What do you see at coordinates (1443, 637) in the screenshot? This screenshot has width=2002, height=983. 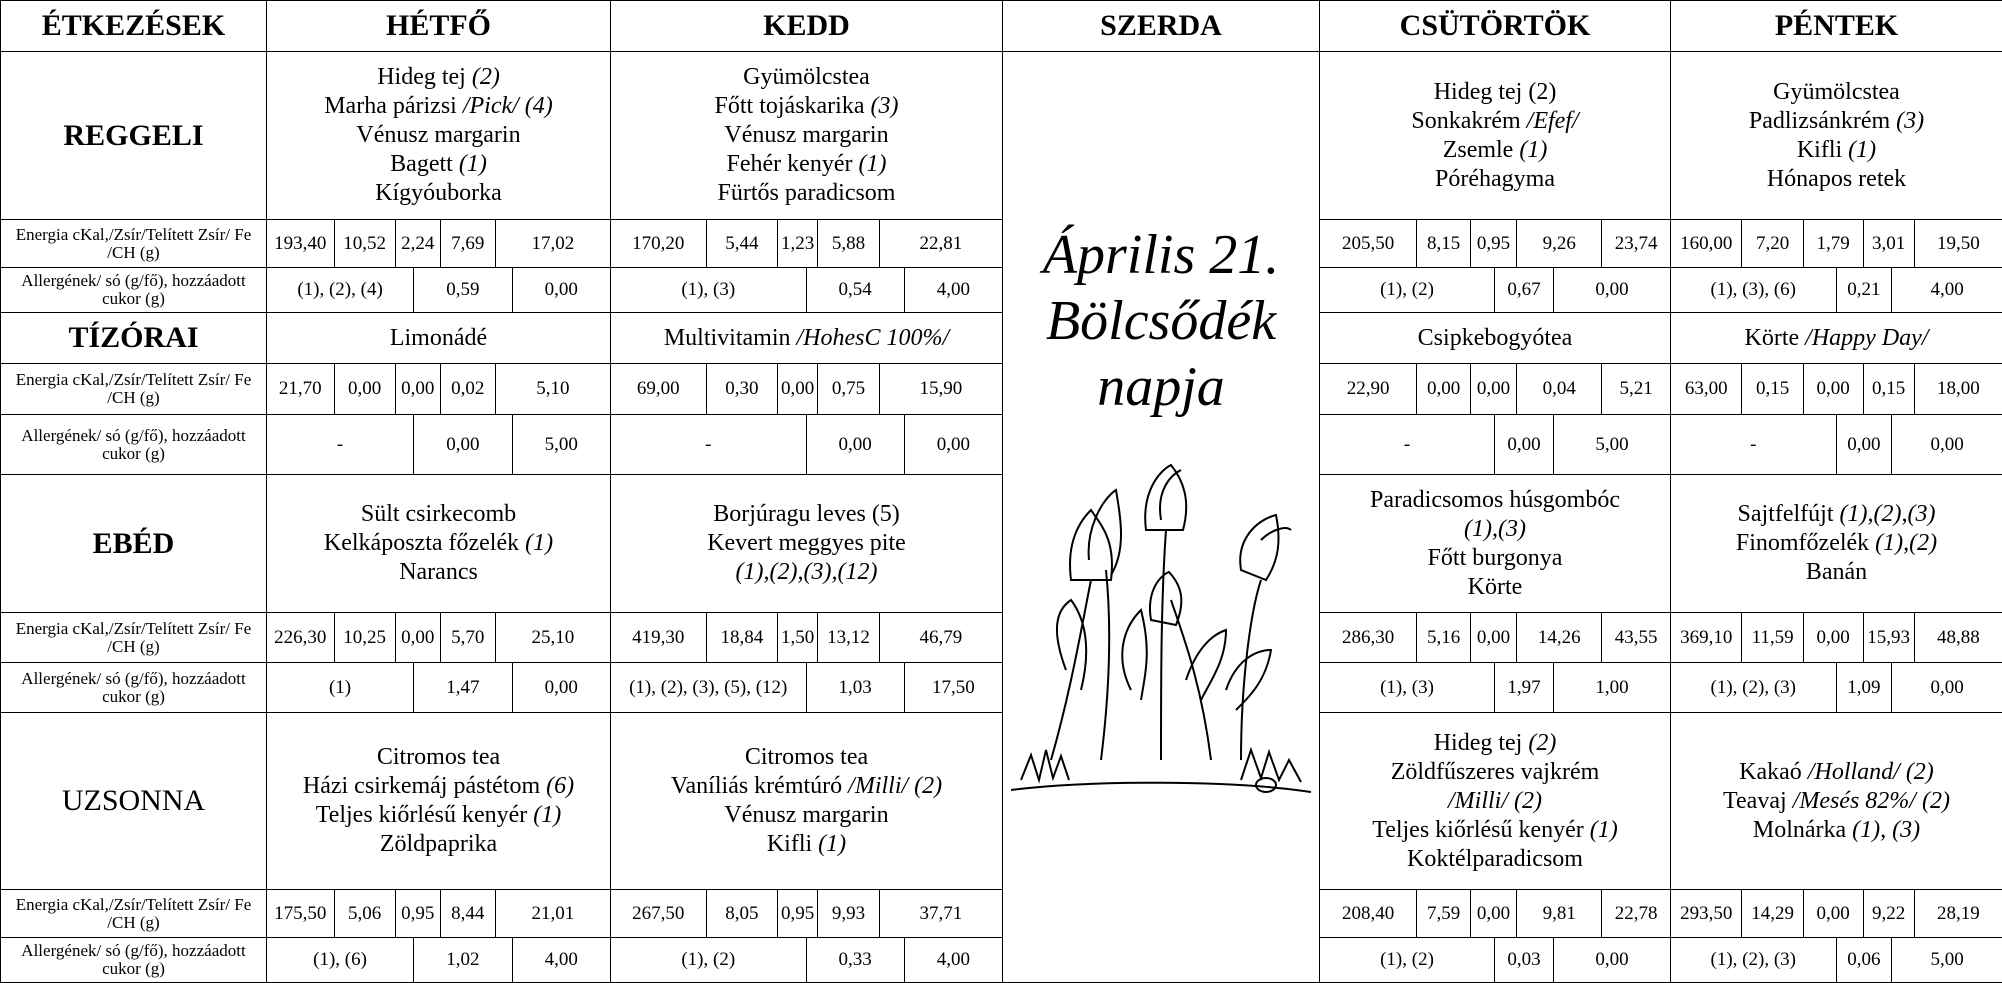 I see `energy-value: 5,16` at bounding box center [1443, 637].